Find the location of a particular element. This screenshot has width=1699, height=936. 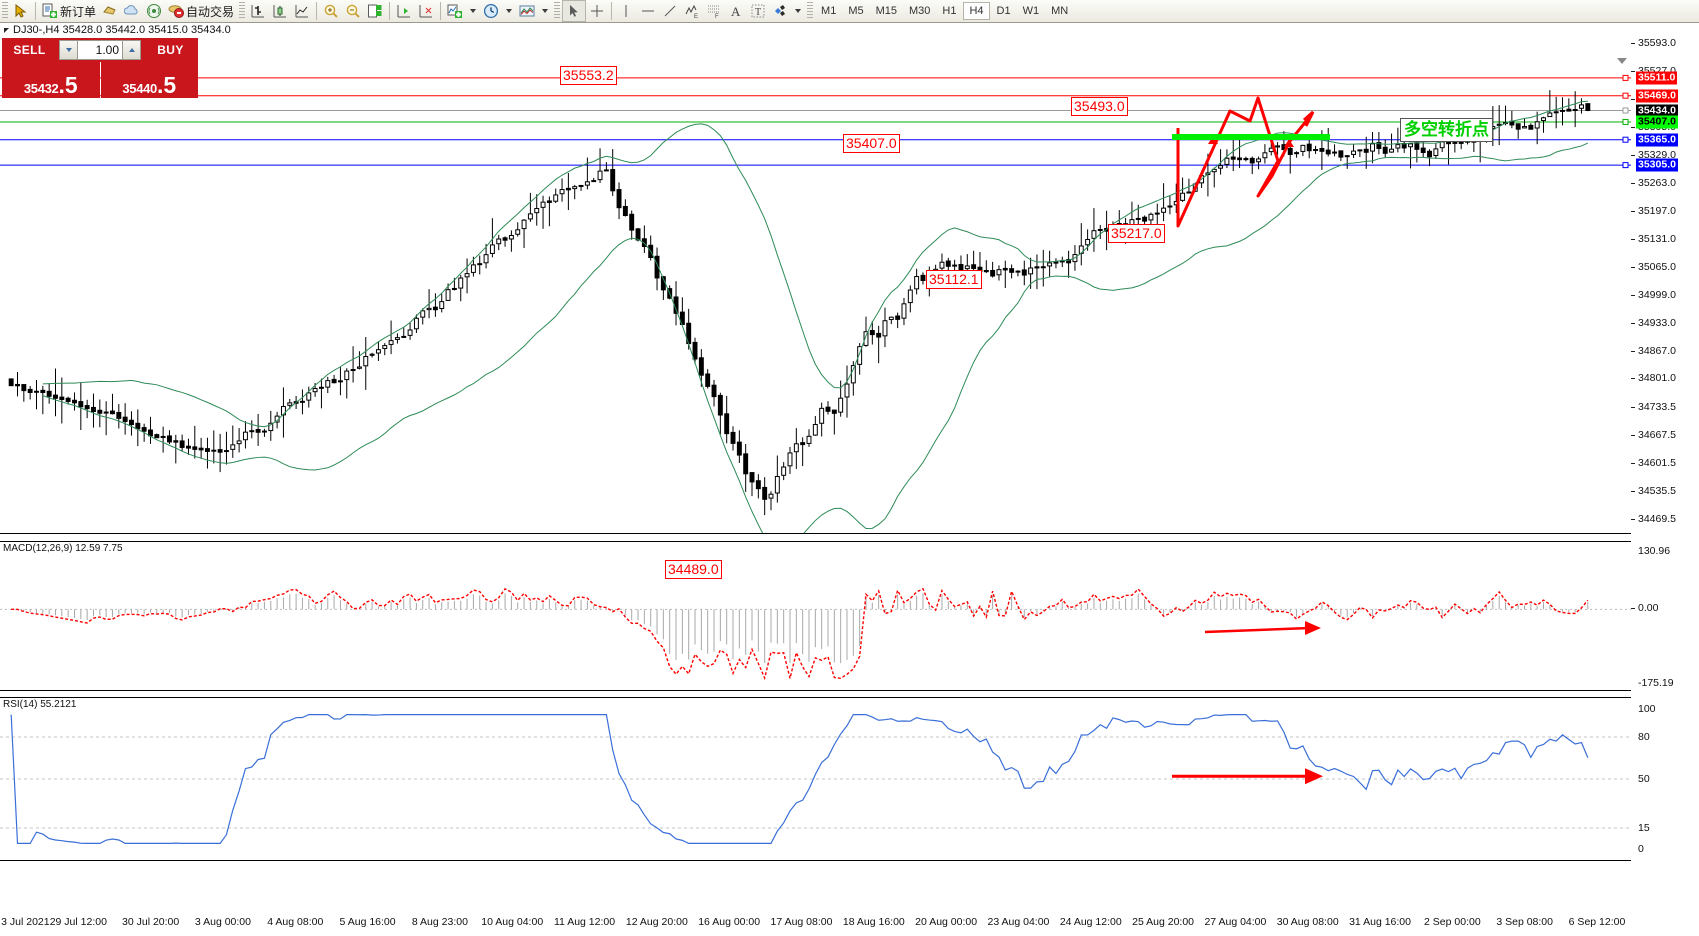

timeframe-m15: M15 is located at coordinates (886, 11).